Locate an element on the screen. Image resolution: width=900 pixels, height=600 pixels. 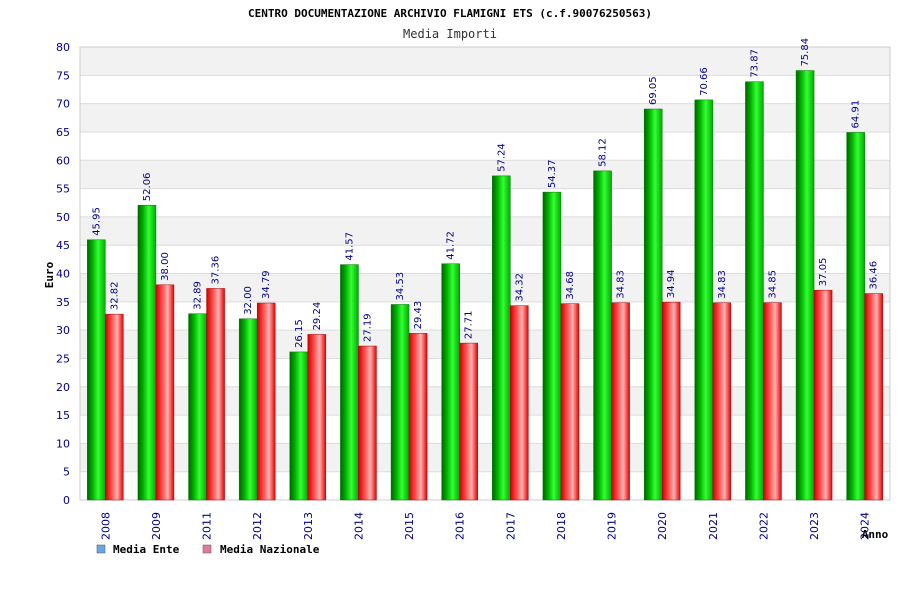
x-tick-label: 2022 is located at coordinates (763, 526).